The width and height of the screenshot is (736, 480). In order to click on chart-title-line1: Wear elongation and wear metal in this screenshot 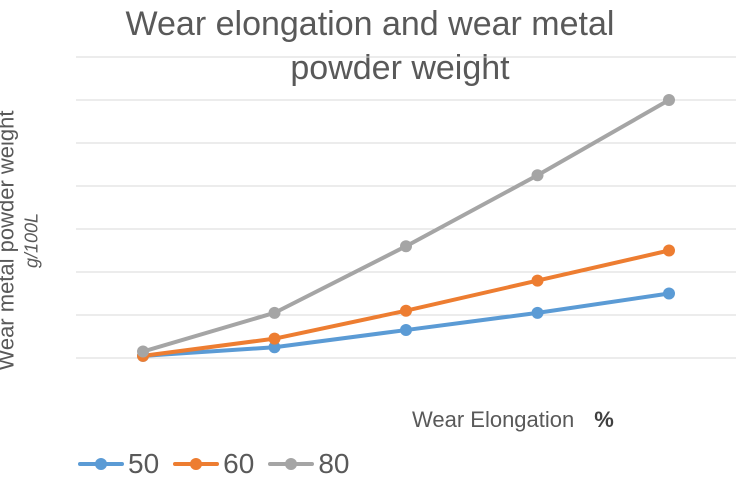, I will do `click(370, 24)`.